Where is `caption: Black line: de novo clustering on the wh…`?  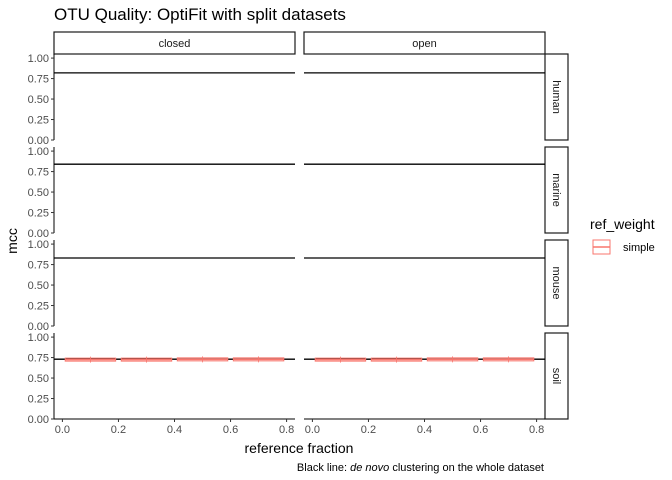
caption: Black line: de novo clustering on the wh… is located at coordinates (420, 468).